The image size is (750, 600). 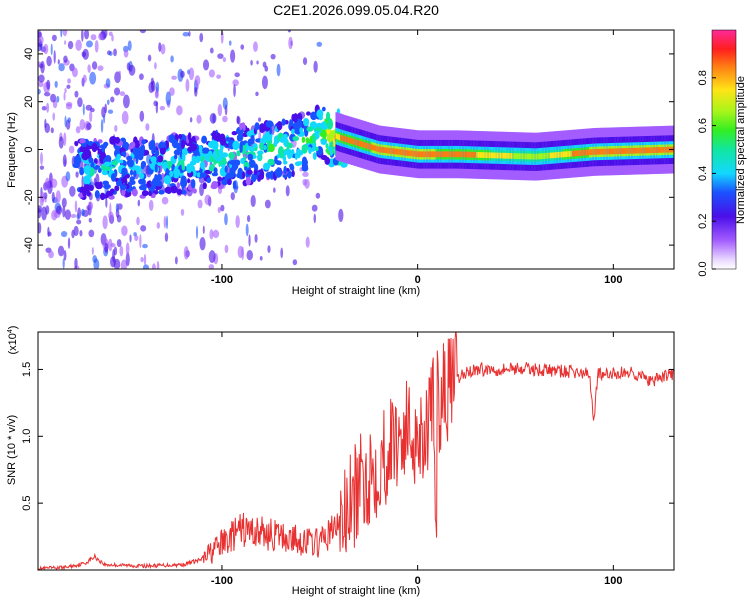 I want to click on colorbar-ticks: 0.0 0.2 0.4 0.6 0.8, so click(x=706, y=173).